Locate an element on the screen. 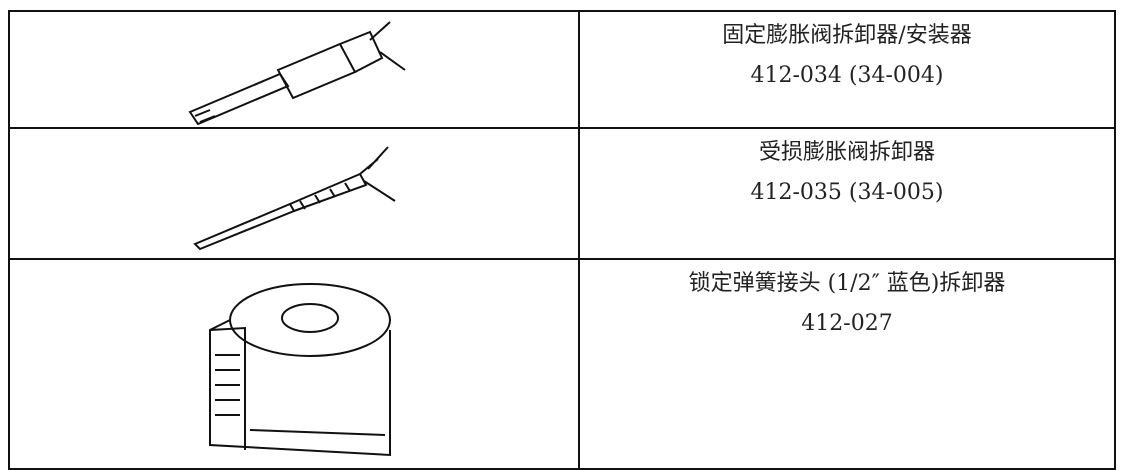 This screenshot has width=1137, height=470. tool-text-cell: 受损膨胀阀拆卸器 412-035 (34-005) is located at coordinates (847, 193).